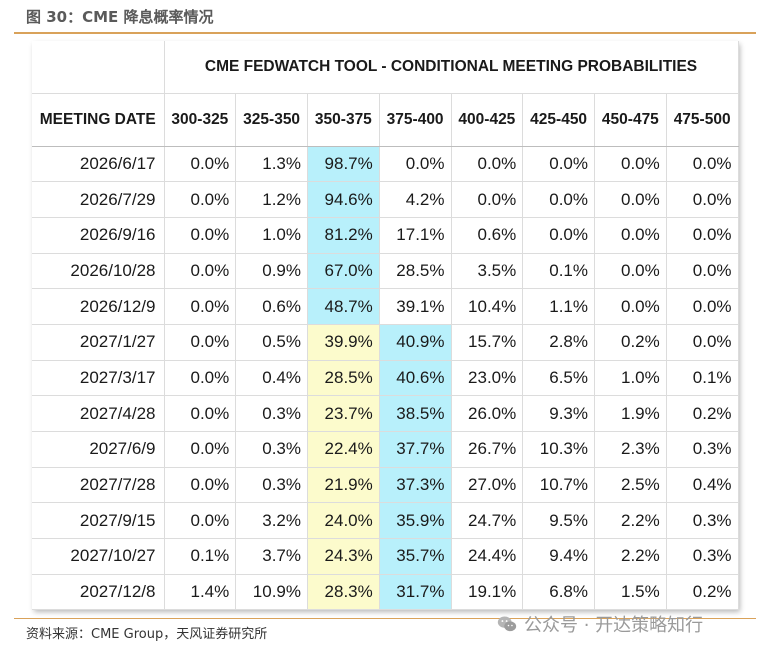  Describe the element at coordinates (98, 306) in the screenshot. I see `meeting-date-cell: 2026/12/9` at that location.